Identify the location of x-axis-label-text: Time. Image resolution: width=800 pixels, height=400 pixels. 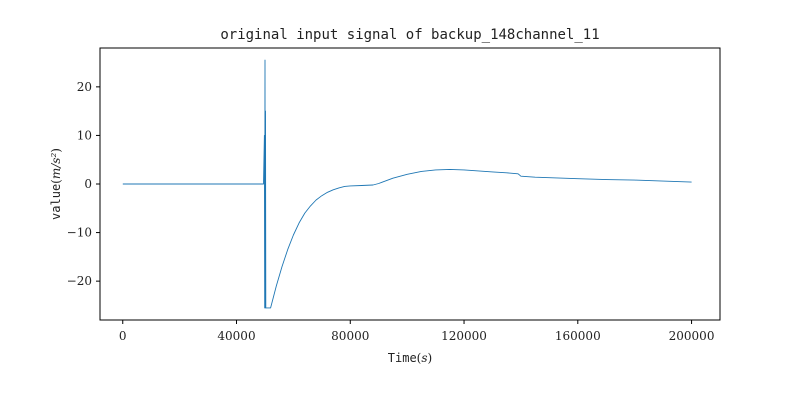
(402, 358).